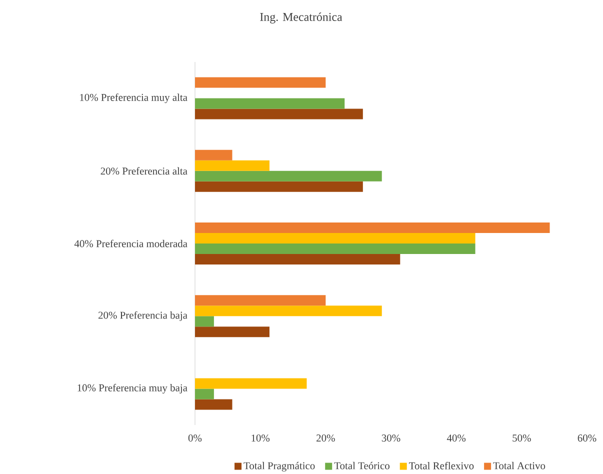 This screenshot has width=603, height=474. What do you see at coordinates (131, 244) in the screenshot?
I see `y-tick-label: 40% Preferencia moderada` at bounding box center [131, 244].